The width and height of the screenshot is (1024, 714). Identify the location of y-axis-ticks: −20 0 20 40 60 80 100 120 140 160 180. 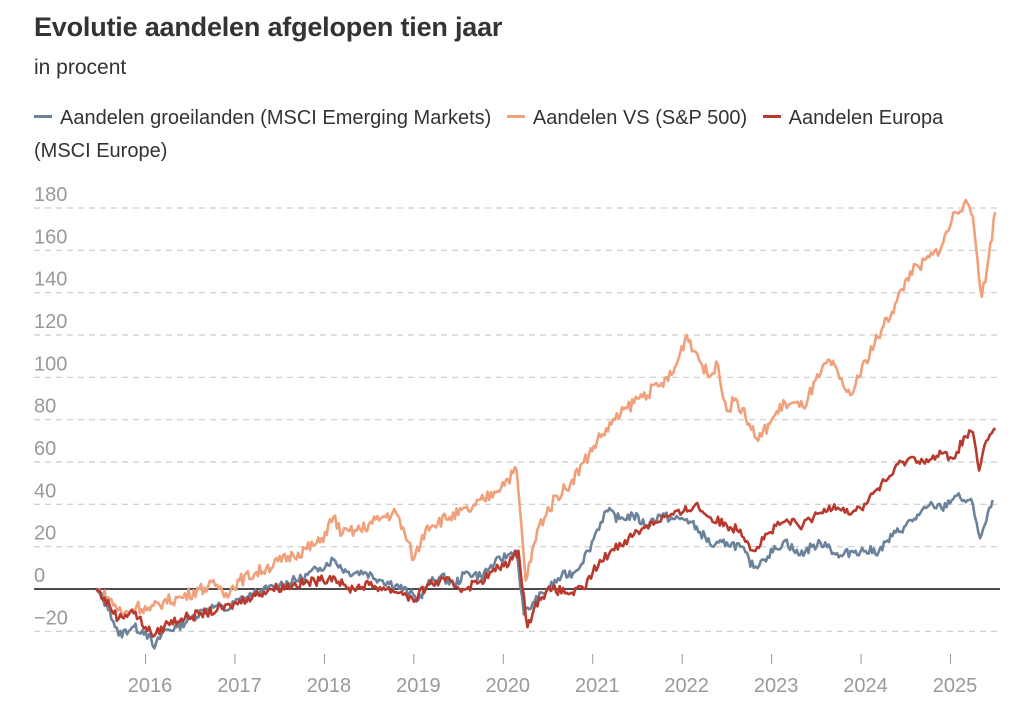
(51, 406).